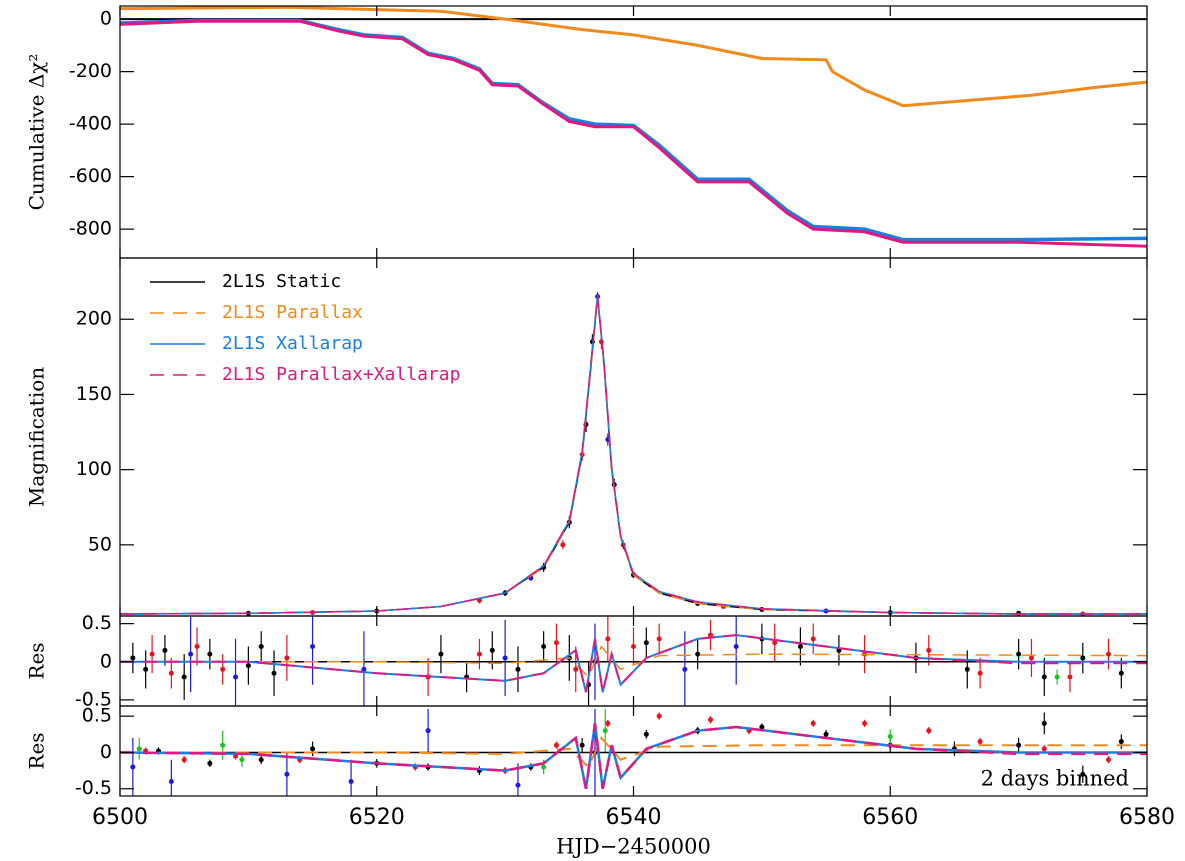 The image size is (1185, 861). Describe the element at coordinates (377, 817) in the screenshot. I see `x-tick-label: 6520` at that location.